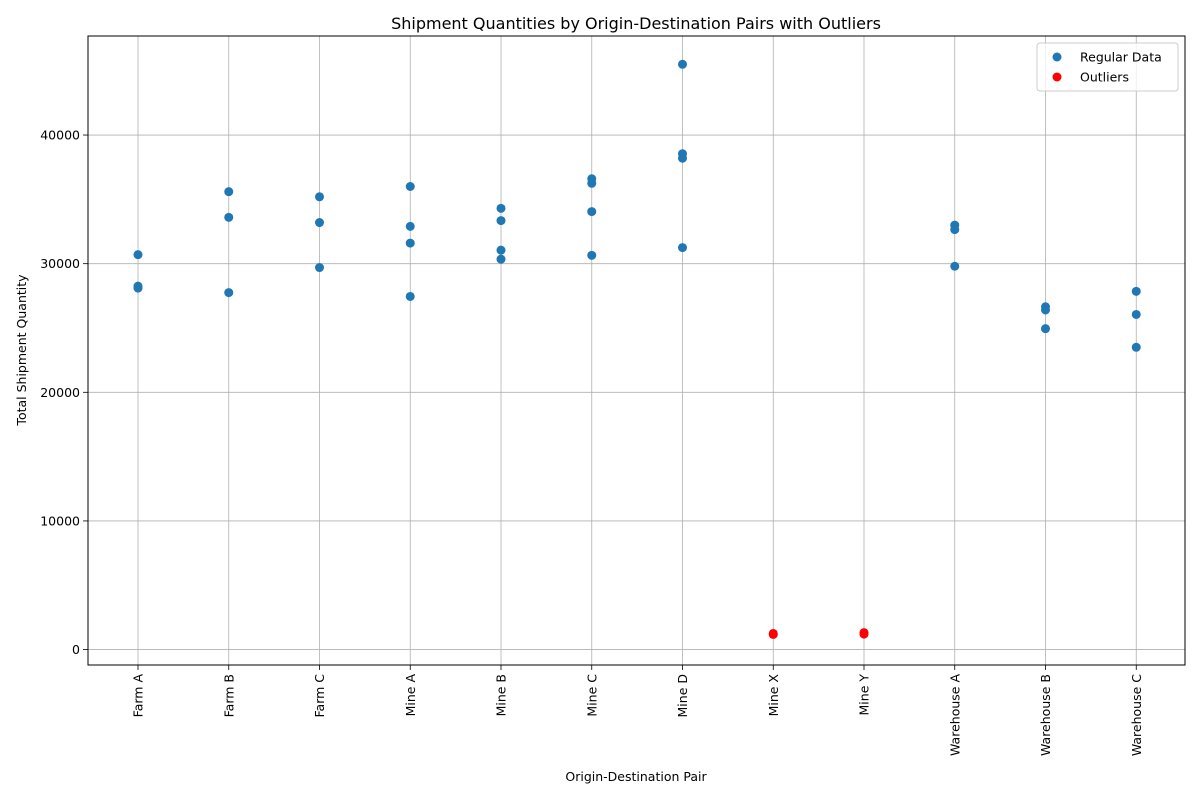  What do you see at coordinates (1121, 57) in the screenshot?
I see `legend-label: Regular Data` at bounding box center [1121, 57].